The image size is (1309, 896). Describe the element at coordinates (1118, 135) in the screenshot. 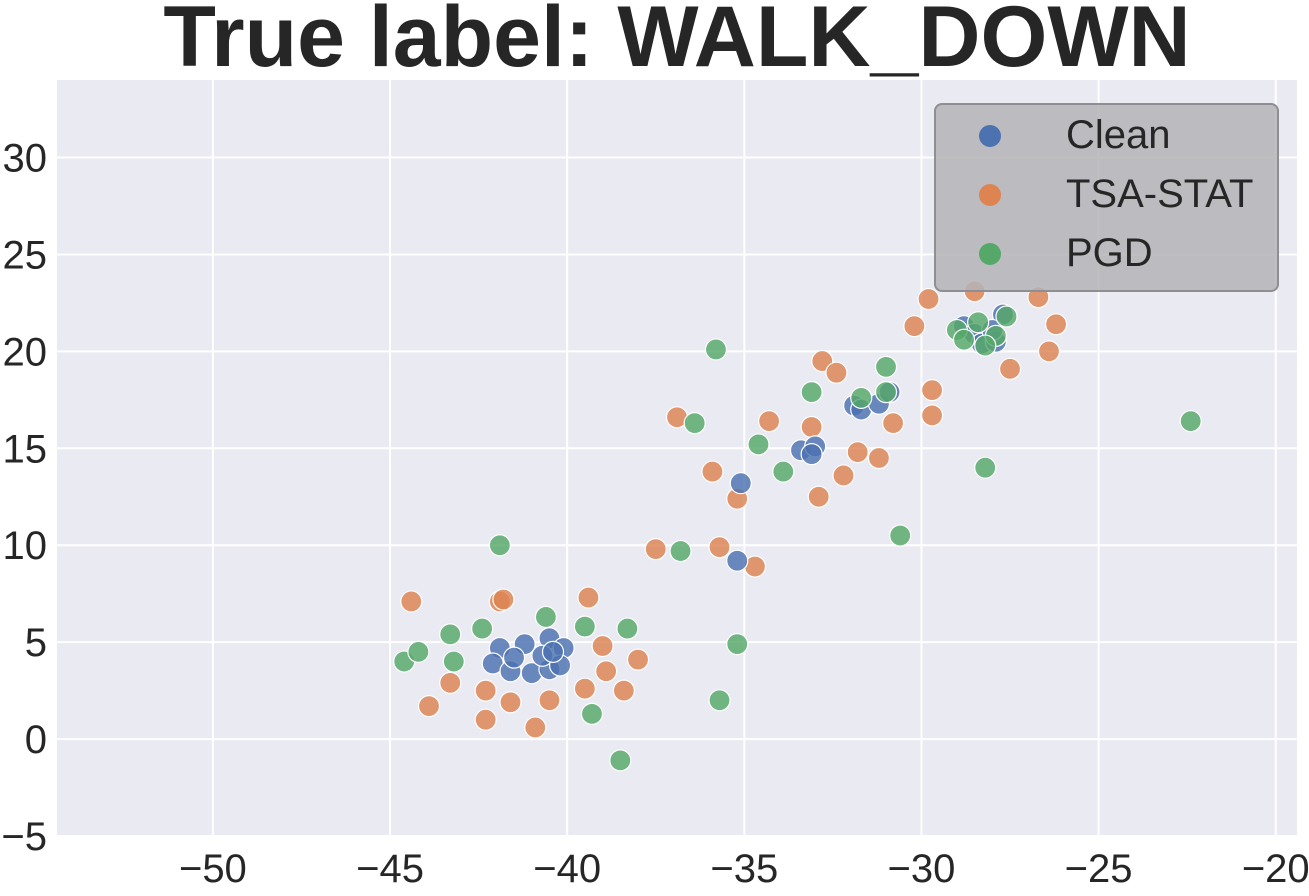

I see `legend-label-clean: Clean` at that location.